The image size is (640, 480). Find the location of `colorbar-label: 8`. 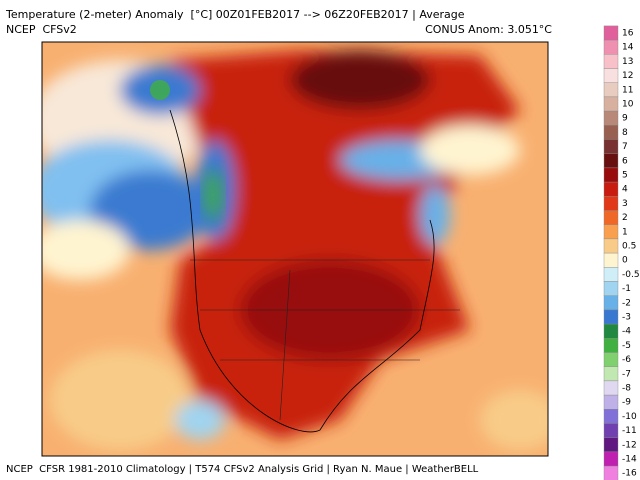

colorbar-label: 8 is located at coordinates (625, 133).